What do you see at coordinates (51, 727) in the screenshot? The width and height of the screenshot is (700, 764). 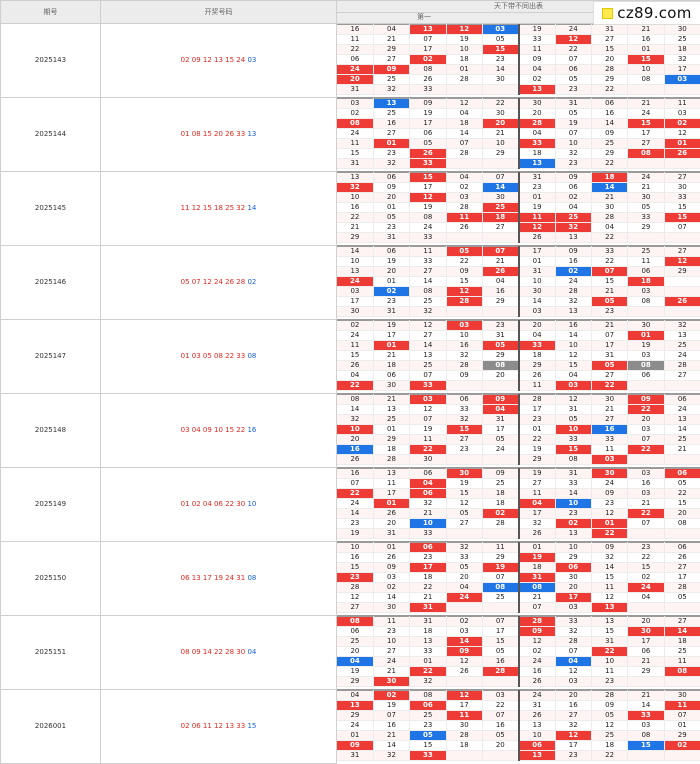 I see `issue-number: 2026001` at bounding box center [51, 727].